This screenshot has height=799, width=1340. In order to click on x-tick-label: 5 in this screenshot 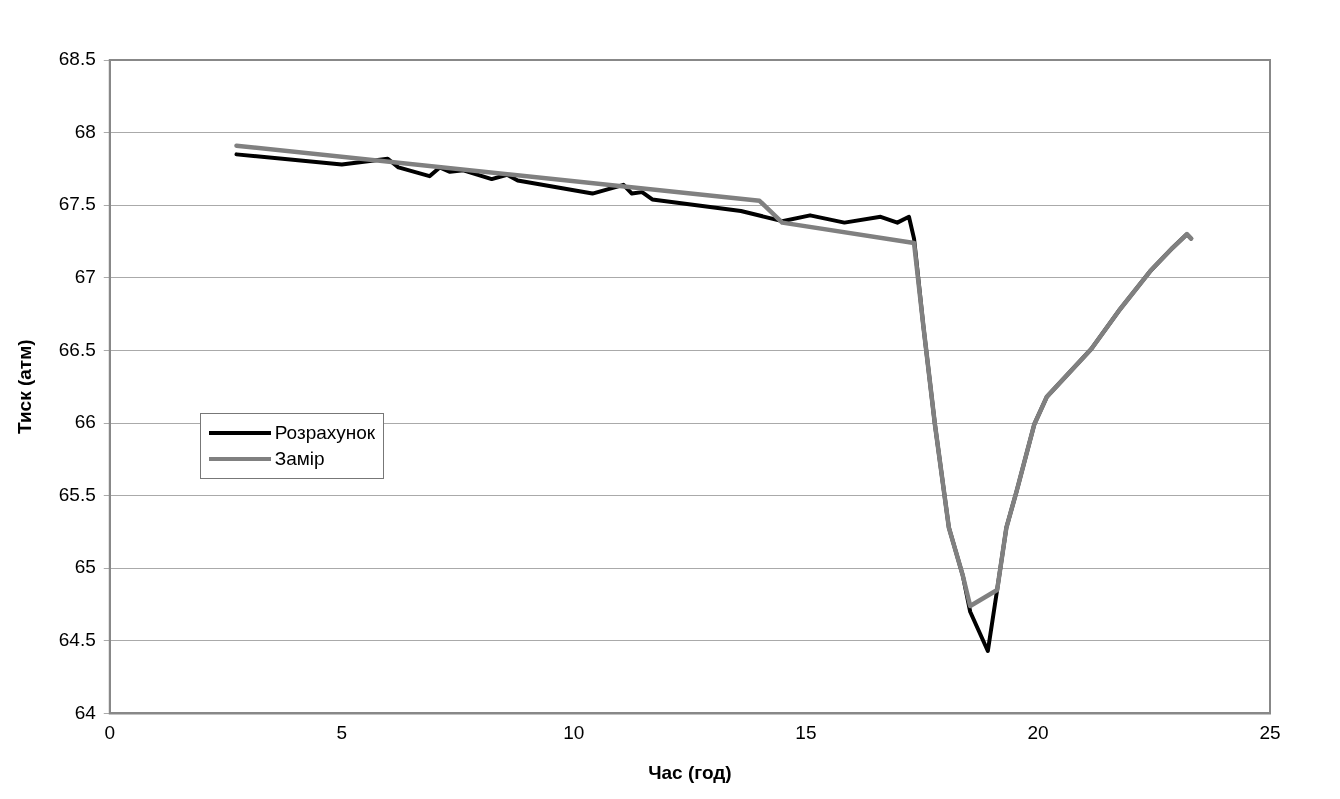, I will do `click(342, 733)`.